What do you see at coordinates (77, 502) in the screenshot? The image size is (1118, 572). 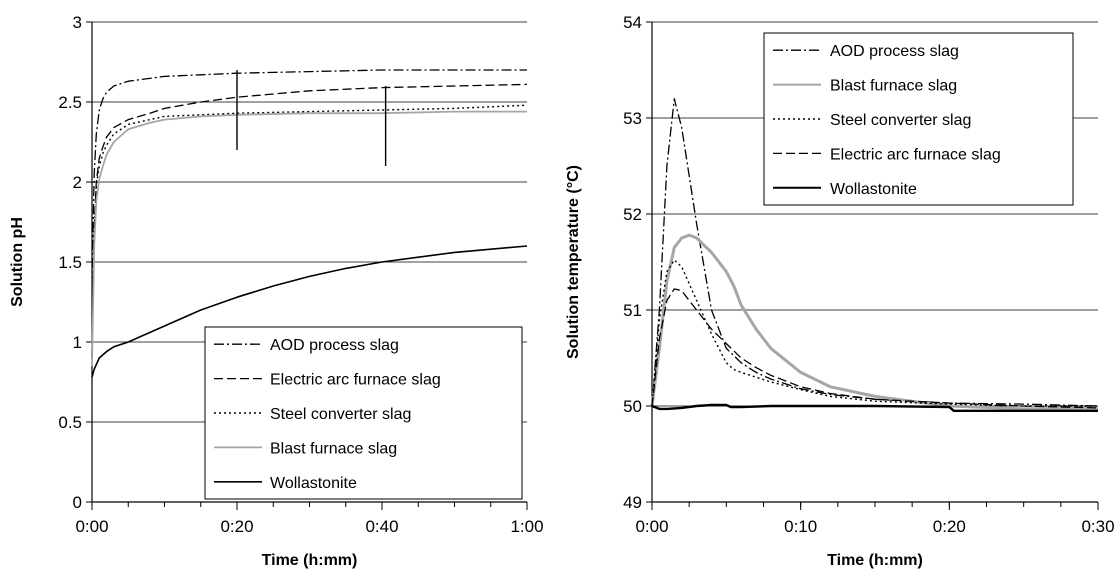 I see `y-tick-label: 0` at bounding box center [77, 502].